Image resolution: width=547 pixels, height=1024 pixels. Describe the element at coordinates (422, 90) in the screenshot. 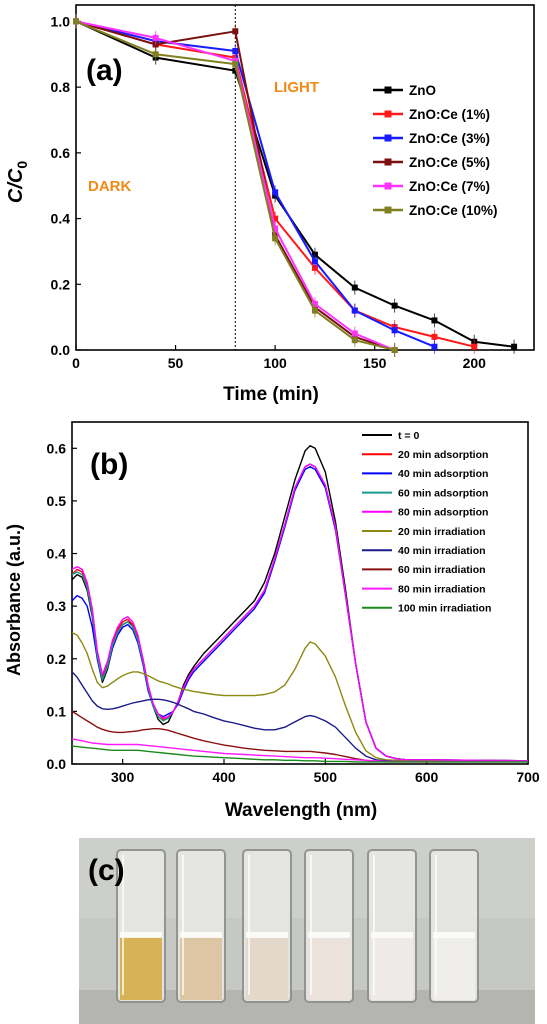

I see `chart-a-legend-label: ZnO` at that location.